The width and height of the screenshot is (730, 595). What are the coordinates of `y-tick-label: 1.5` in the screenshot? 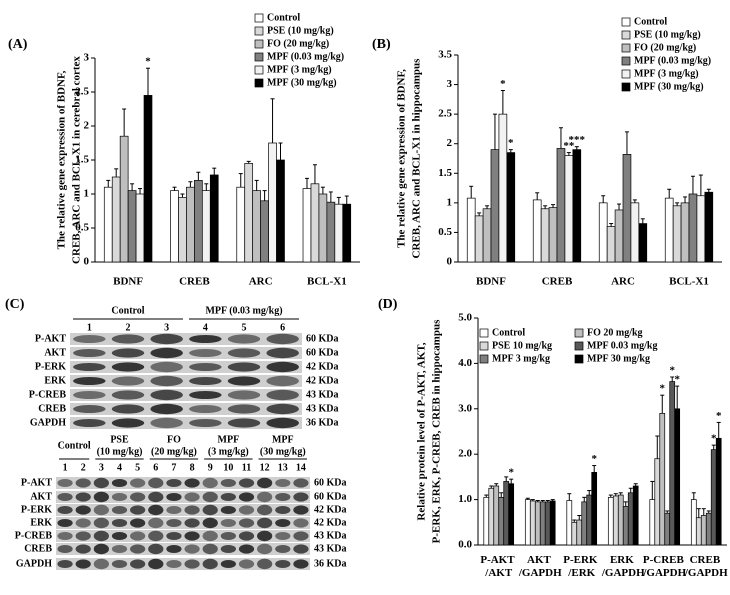 It's located at (82, 160).